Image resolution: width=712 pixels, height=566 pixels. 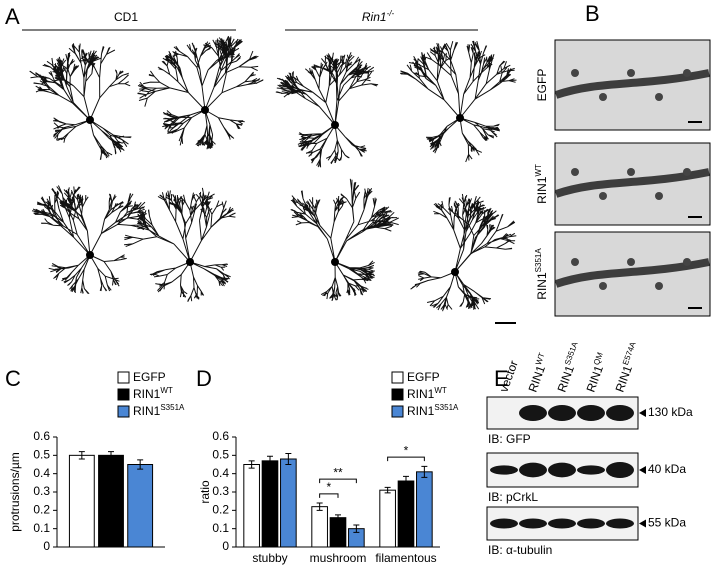 What do you see at coordinates (592, 13) in the screenshot?
I see `panel-label: B` at bounding box center [592, 13].